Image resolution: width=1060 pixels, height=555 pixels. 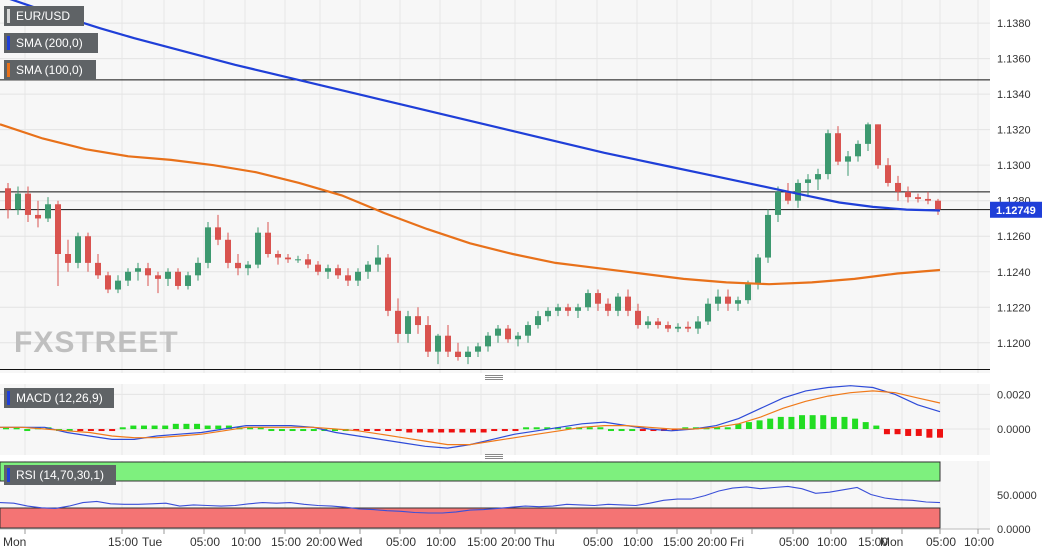 What do you see at coordinates (544, 542) in the screenshot?
I see `x-tick-label: Thu` at bounding box center [544, 542].